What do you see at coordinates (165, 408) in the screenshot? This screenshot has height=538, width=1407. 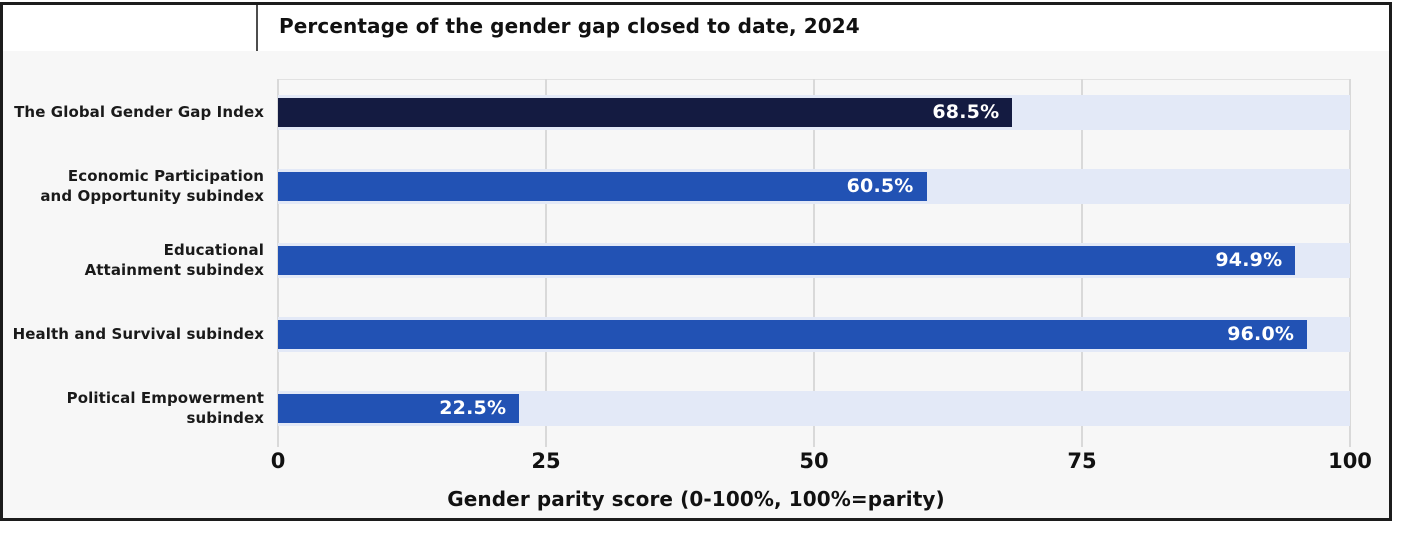 I see `category-label: Political Empowerment subindex` at bounding box center [165, 408].